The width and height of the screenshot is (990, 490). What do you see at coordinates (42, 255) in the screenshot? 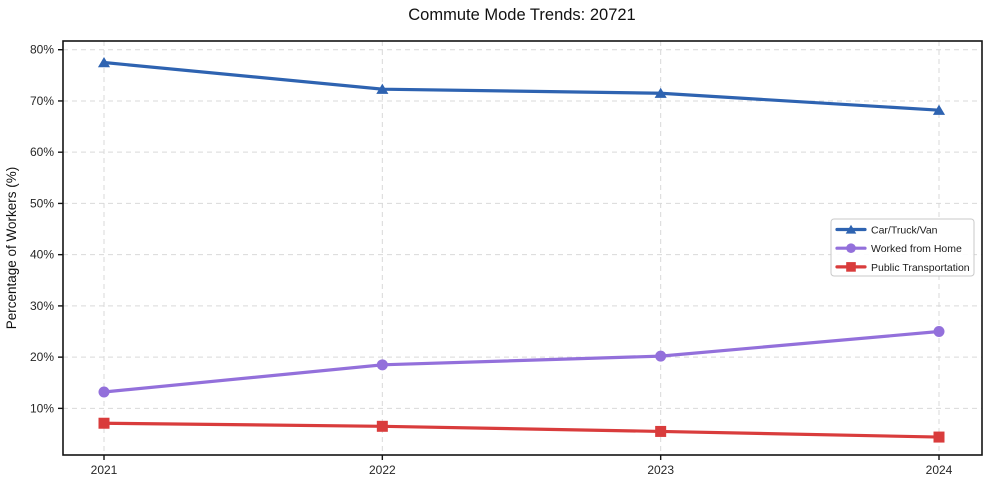
I see `y-tick-label: 40%` at bounding box center [42, 255].